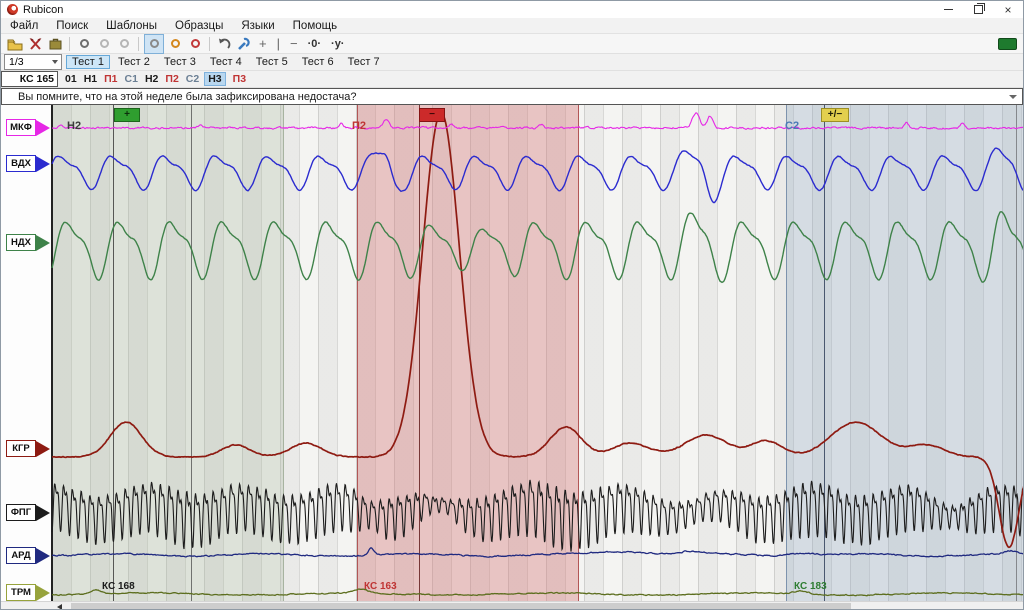  I want to click on channel-label-kgr: КГР, so click(28, 448).